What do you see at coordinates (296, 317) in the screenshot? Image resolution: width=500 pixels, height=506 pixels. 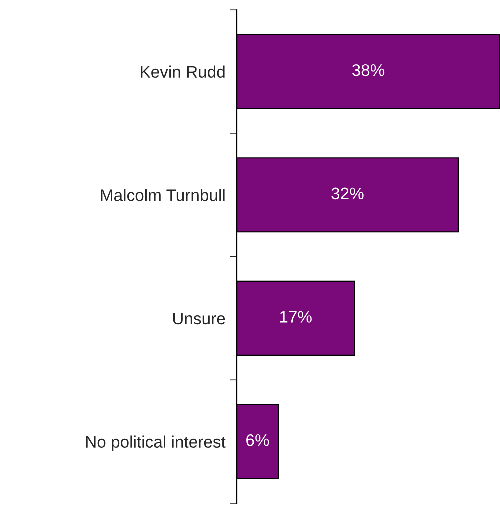 I see `data-label: 17%` at bounding box center [296, 317].